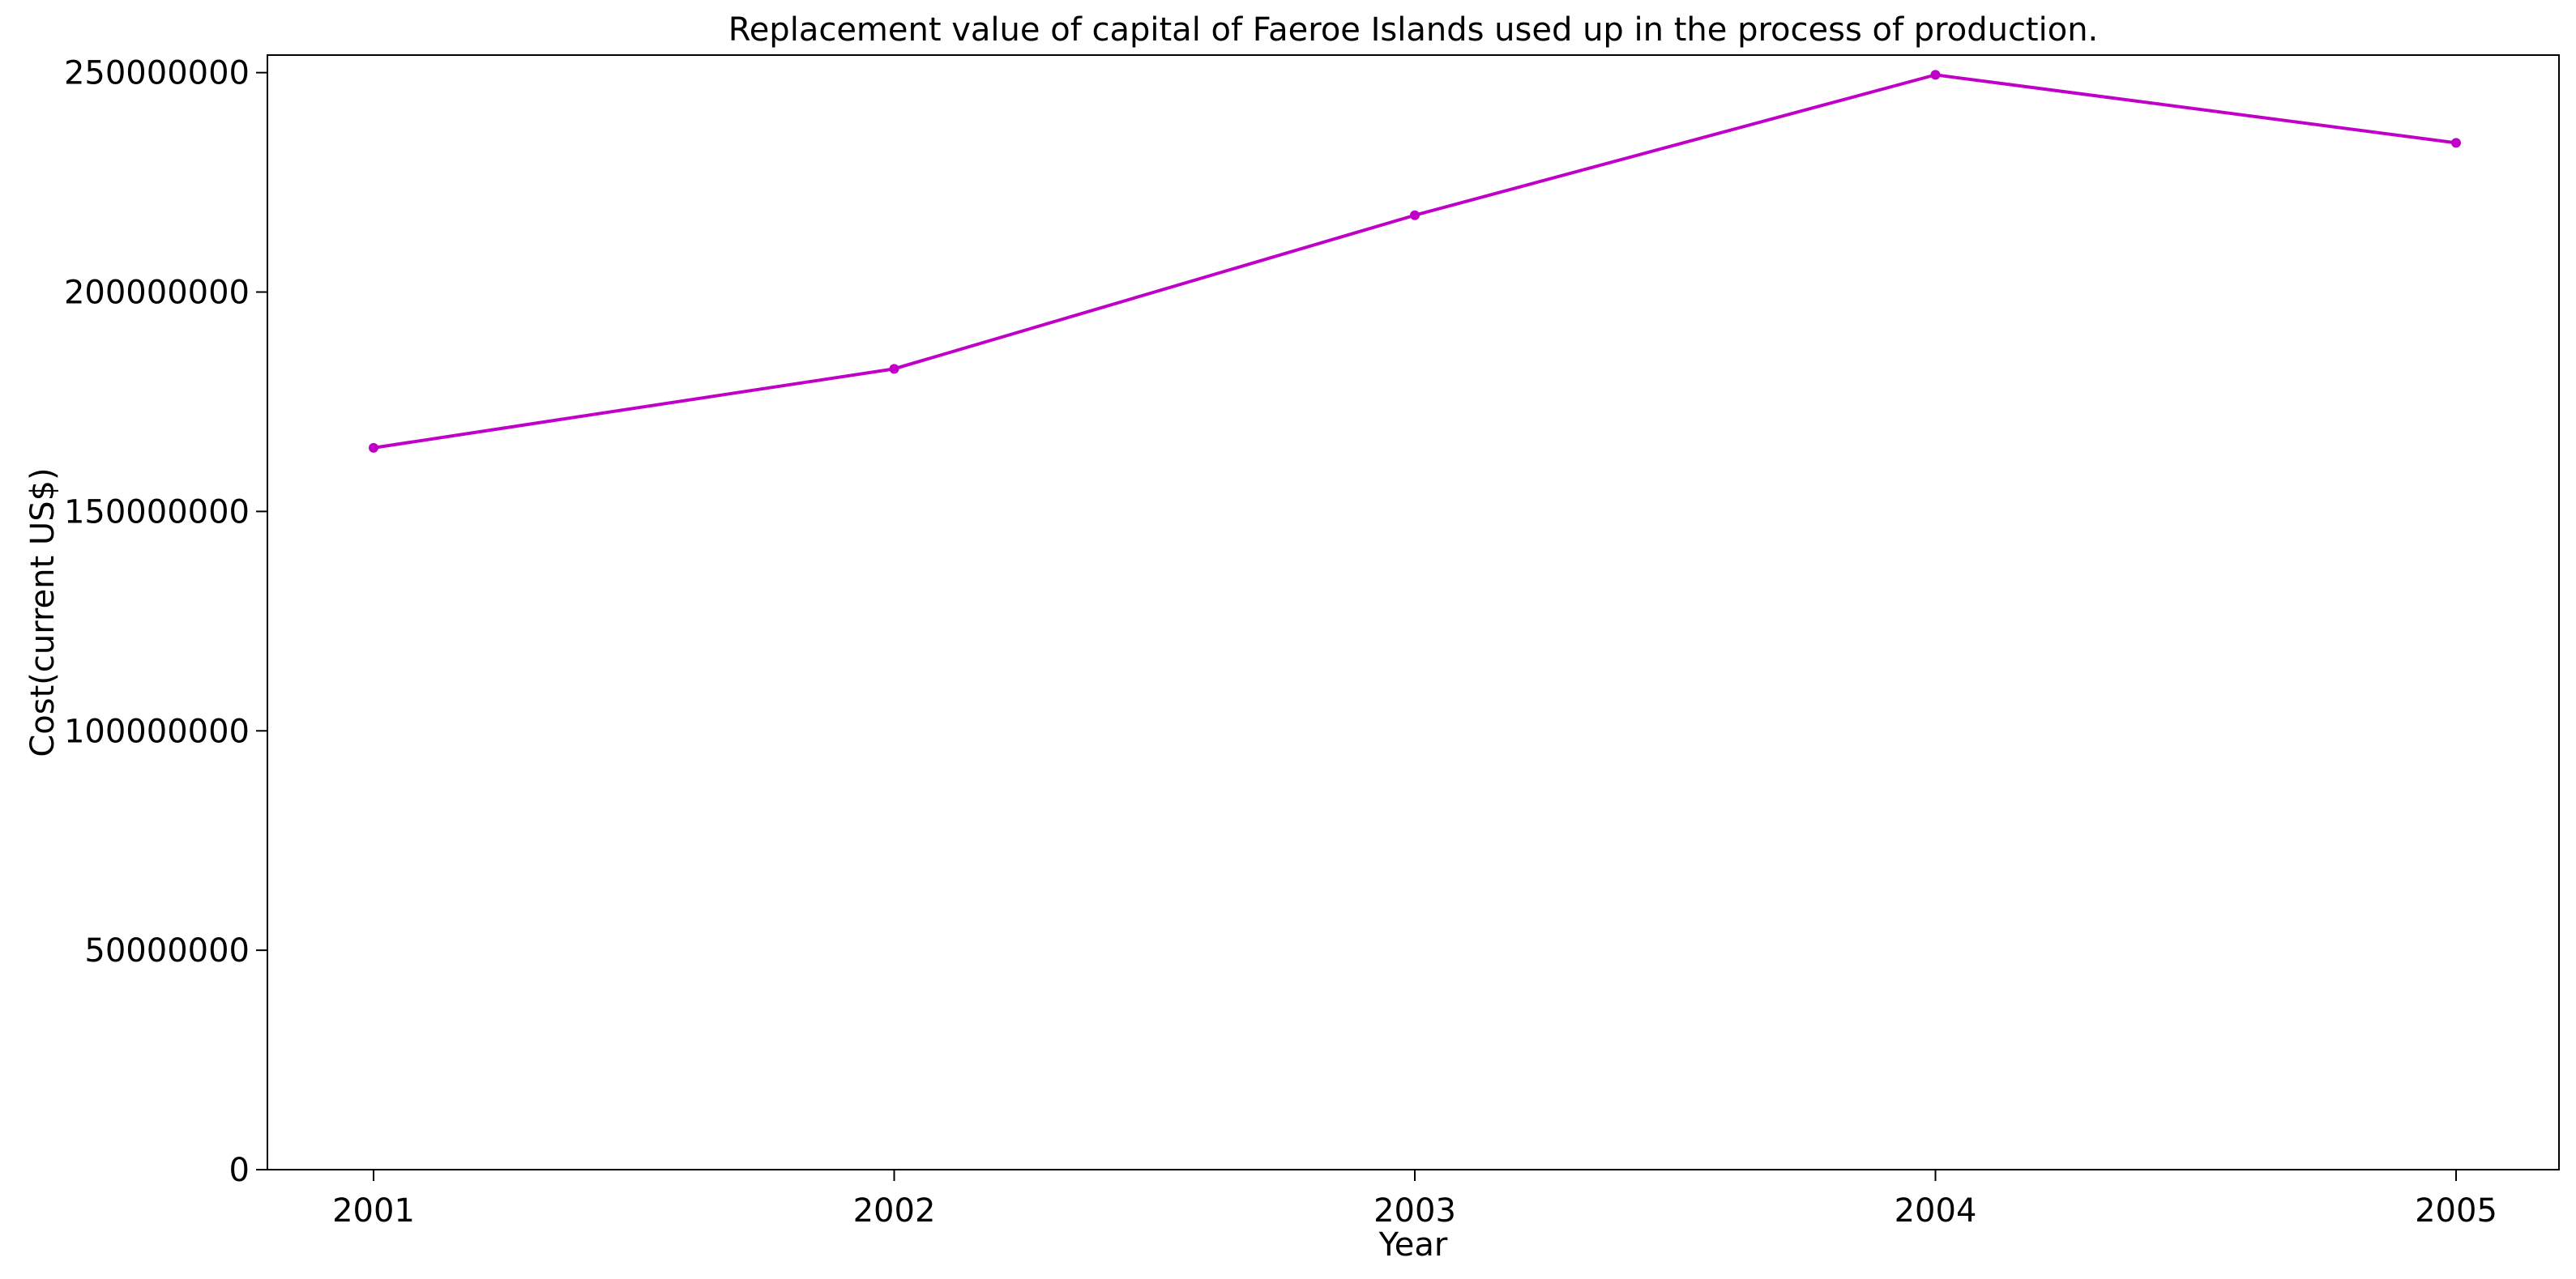 This screenshot has height=1279, width=2576. I want to click on y-tick-label: 100000000, so click(157, 731).